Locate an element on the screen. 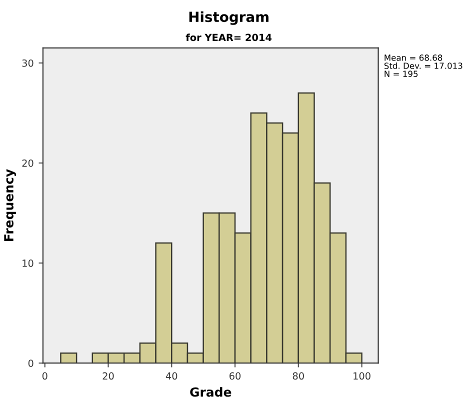  y-tick-label: 20 is located at coordinates (28, 163).